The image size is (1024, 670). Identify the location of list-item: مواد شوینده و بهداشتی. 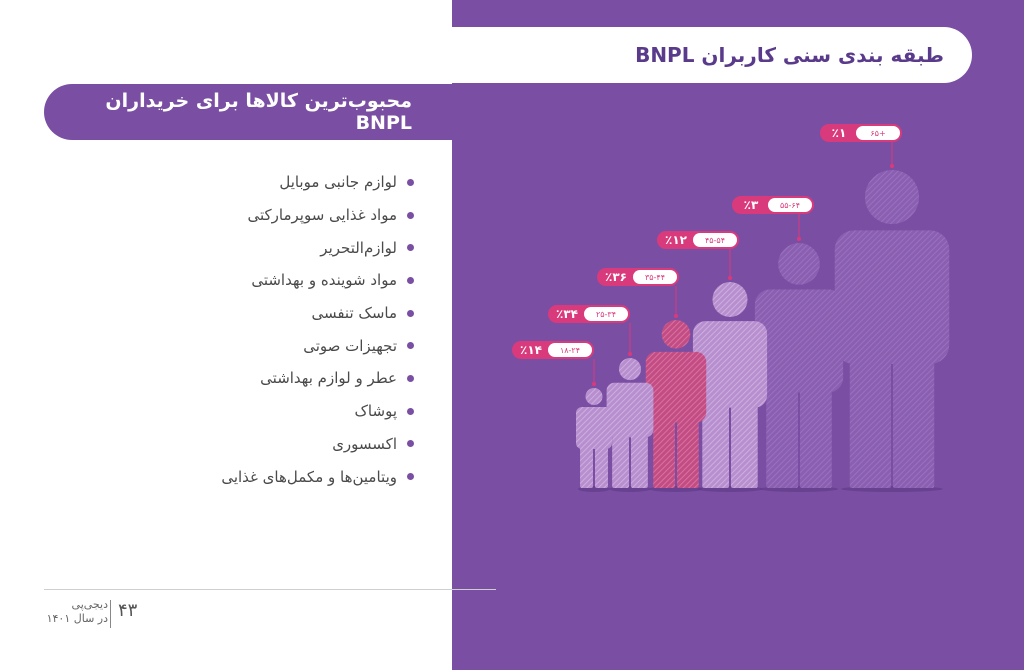
(317, 280).